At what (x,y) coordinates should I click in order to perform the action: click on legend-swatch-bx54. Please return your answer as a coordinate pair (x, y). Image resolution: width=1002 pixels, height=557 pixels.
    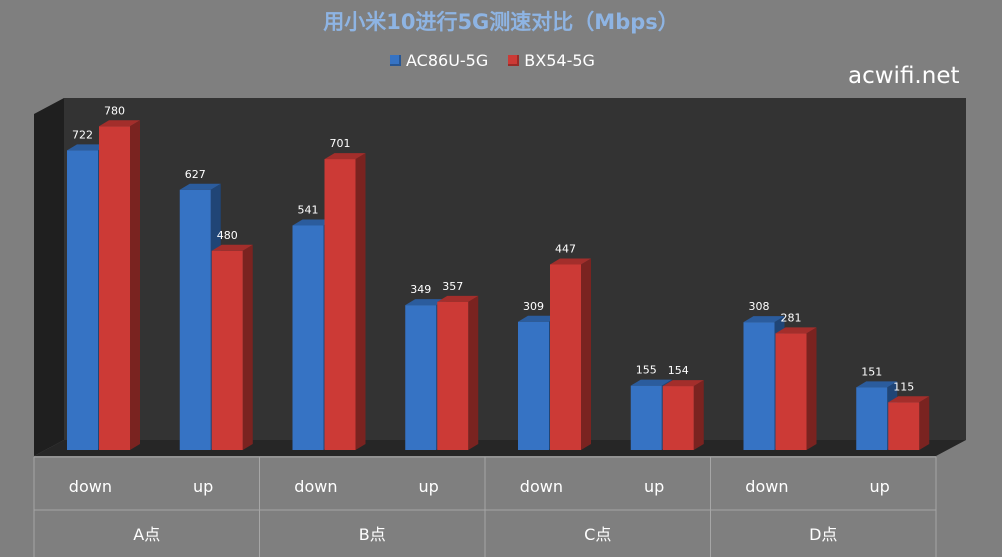
    Looking at the image, I should click on (514, 60).